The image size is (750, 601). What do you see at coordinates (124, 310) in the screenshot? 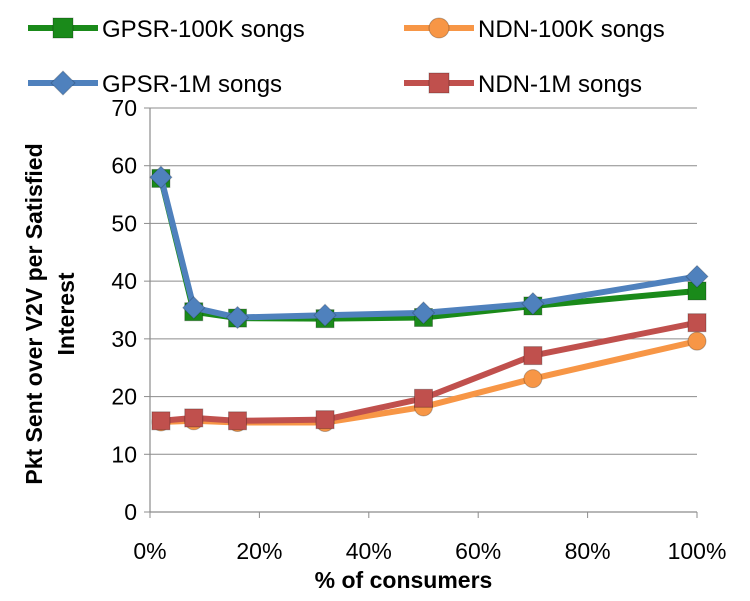
I see `y-tick-labels: 0 10 20 30 40 50 60 70` at bounding box center [124, 310].